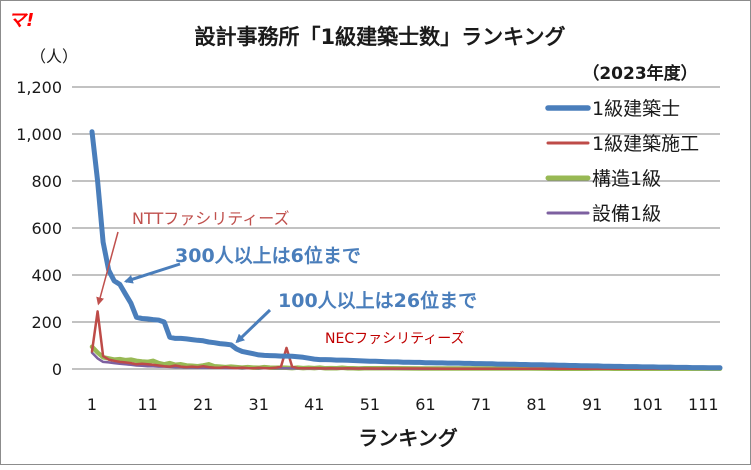 The image size is (751, 470). What do you see at coordinates (46, 181) in the screenshot?
I see `y-tick-label: 800` at bounding box center [46, 181].